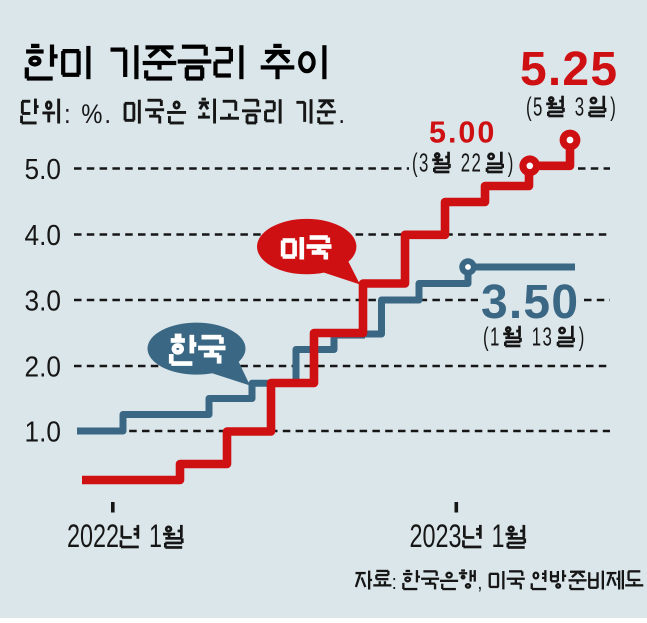  I want to click on svg-text: (1, so click(492, 337).